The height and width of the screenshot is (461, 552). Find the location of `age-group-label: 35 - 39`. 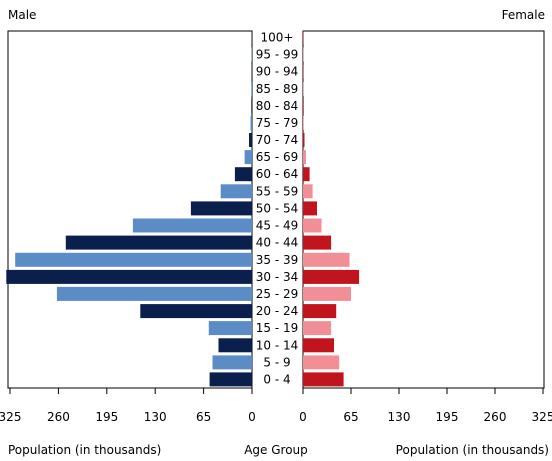

age-group-label: 35 - 39 is located at coordinates (277, 260).